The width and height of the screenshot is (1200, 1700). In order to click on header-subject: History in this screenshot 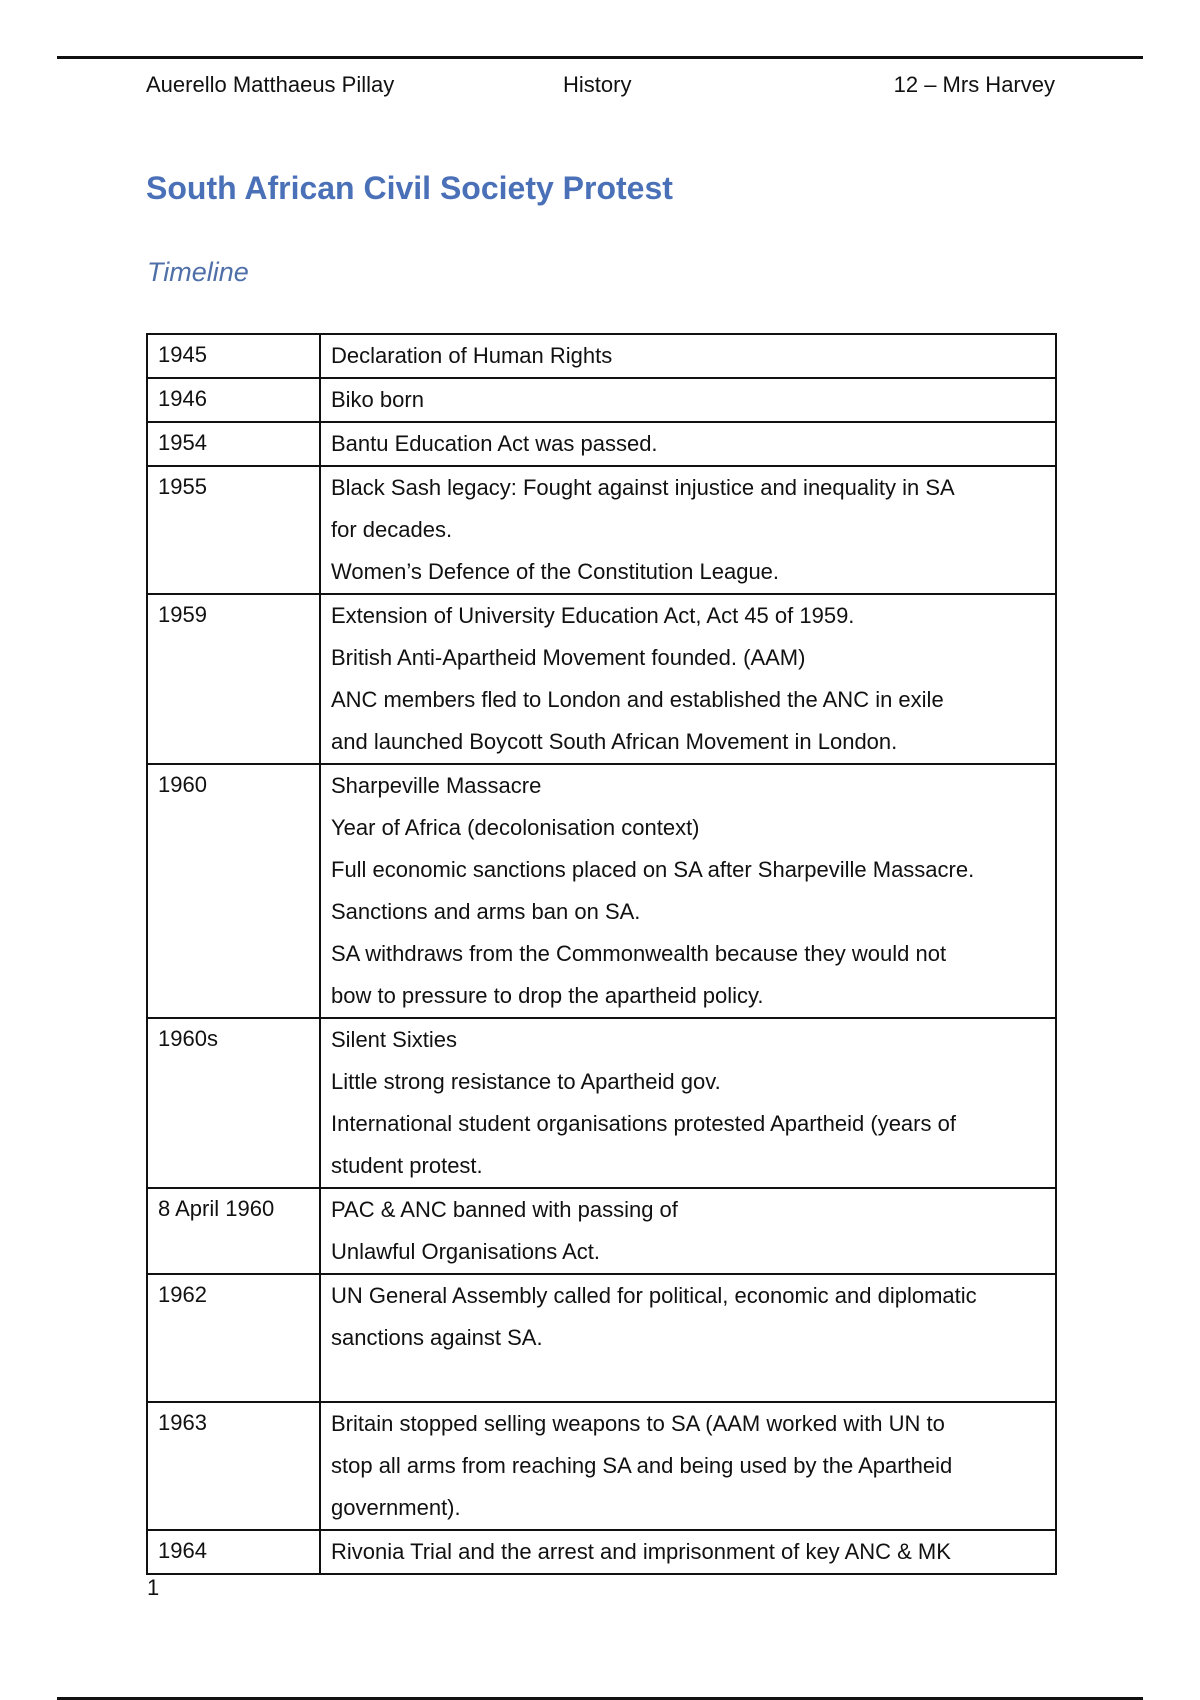, I will do `click(597, 84)`.